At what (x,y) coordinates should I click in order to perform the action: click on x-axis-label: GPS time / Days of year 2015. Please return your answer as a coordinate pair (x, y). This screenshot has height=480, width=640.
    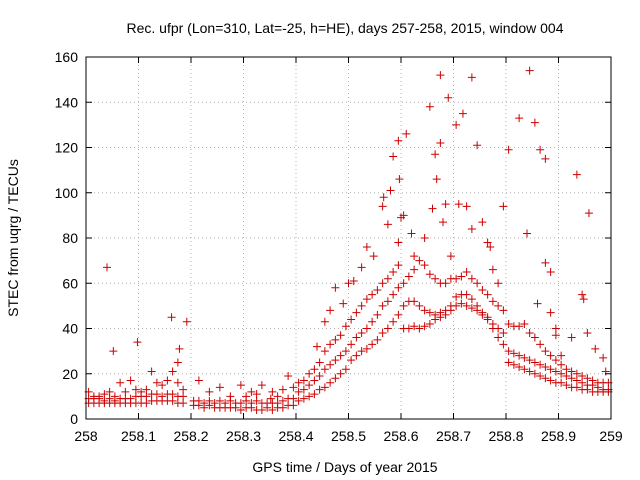
    Looking at the image, I should click on (344, 467).